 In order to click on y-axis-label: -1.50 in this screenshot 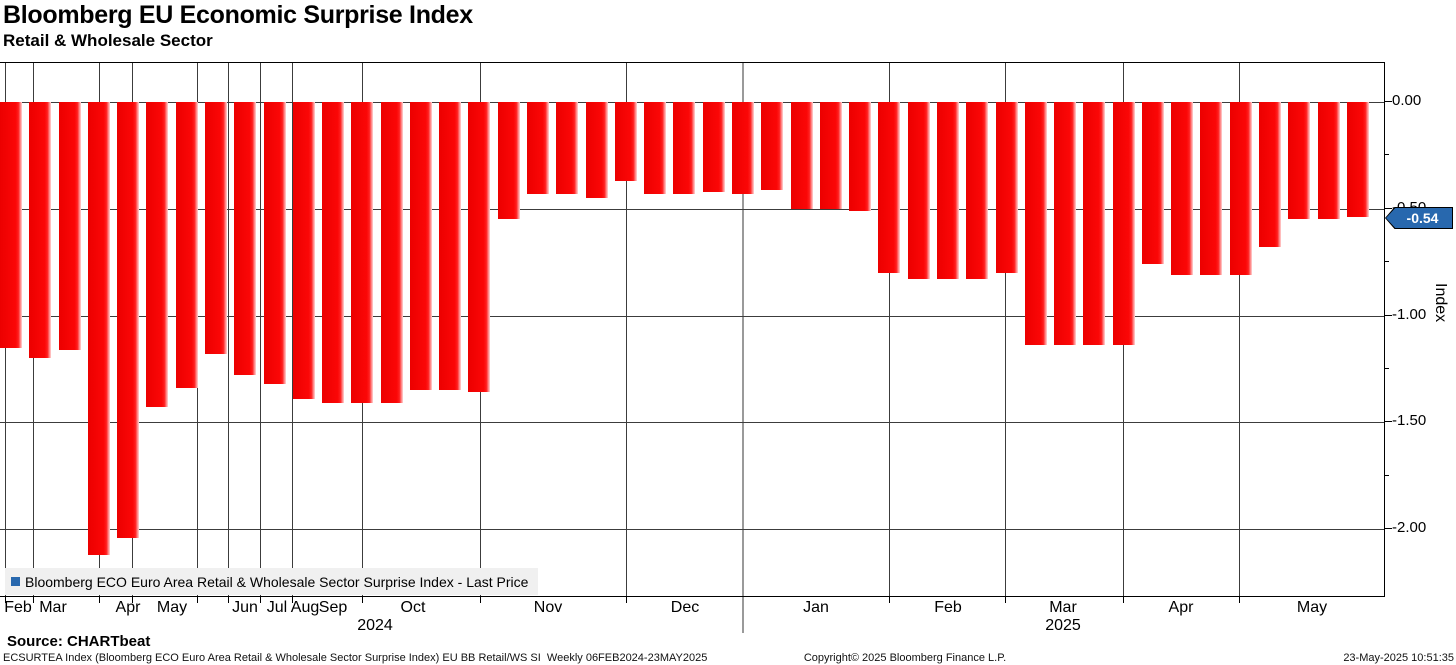, I will do `click(1409, 421)`.